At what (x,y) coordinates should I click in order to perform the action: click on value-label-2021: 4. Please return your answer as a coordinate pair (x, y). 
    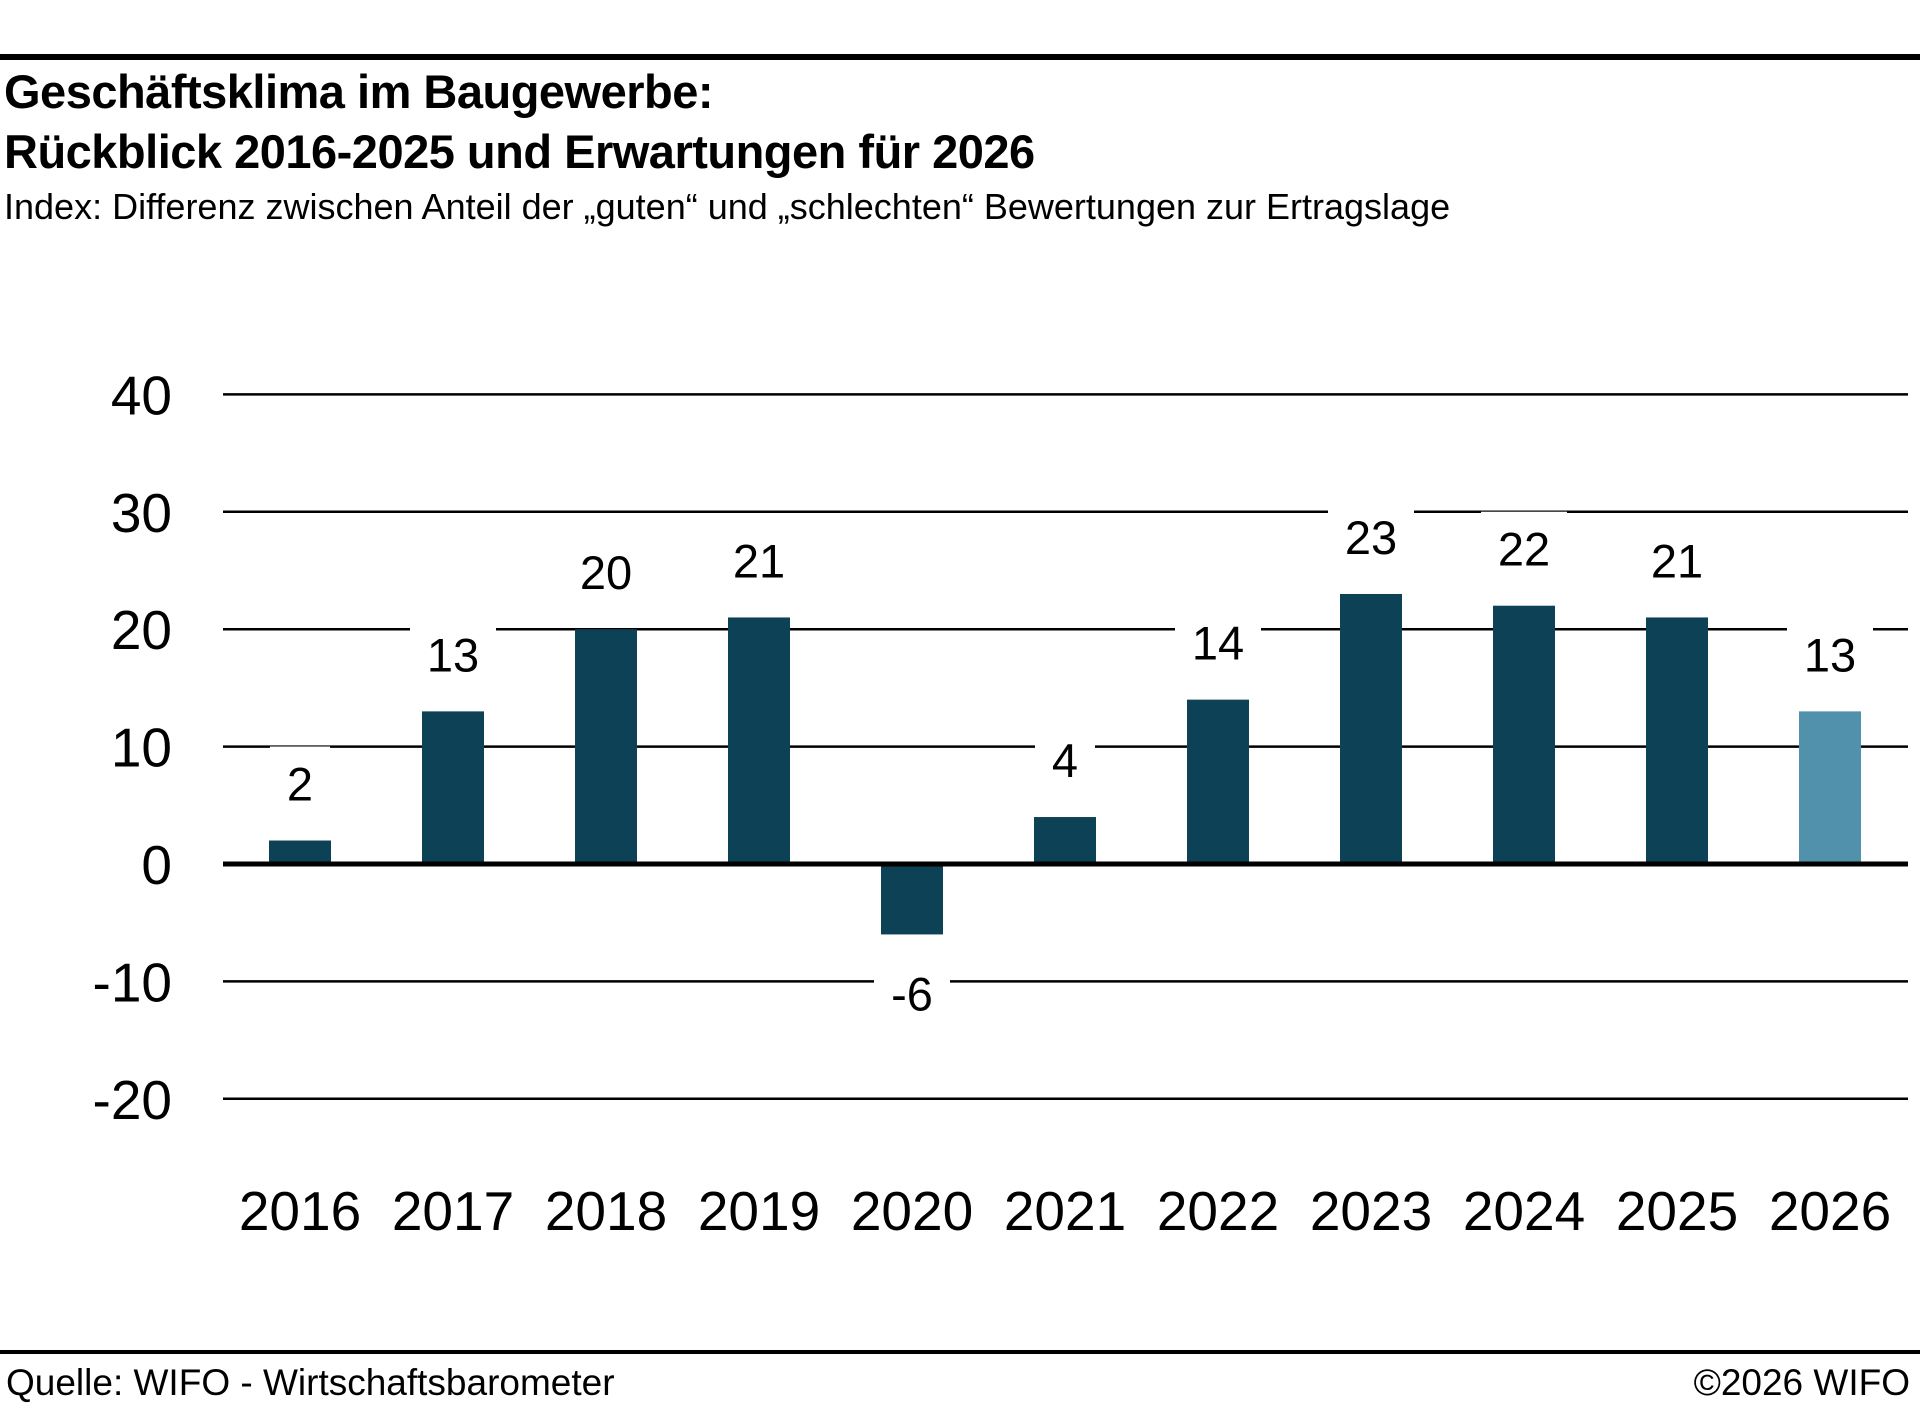
    Looking at the image, I should click on (1065, 760).